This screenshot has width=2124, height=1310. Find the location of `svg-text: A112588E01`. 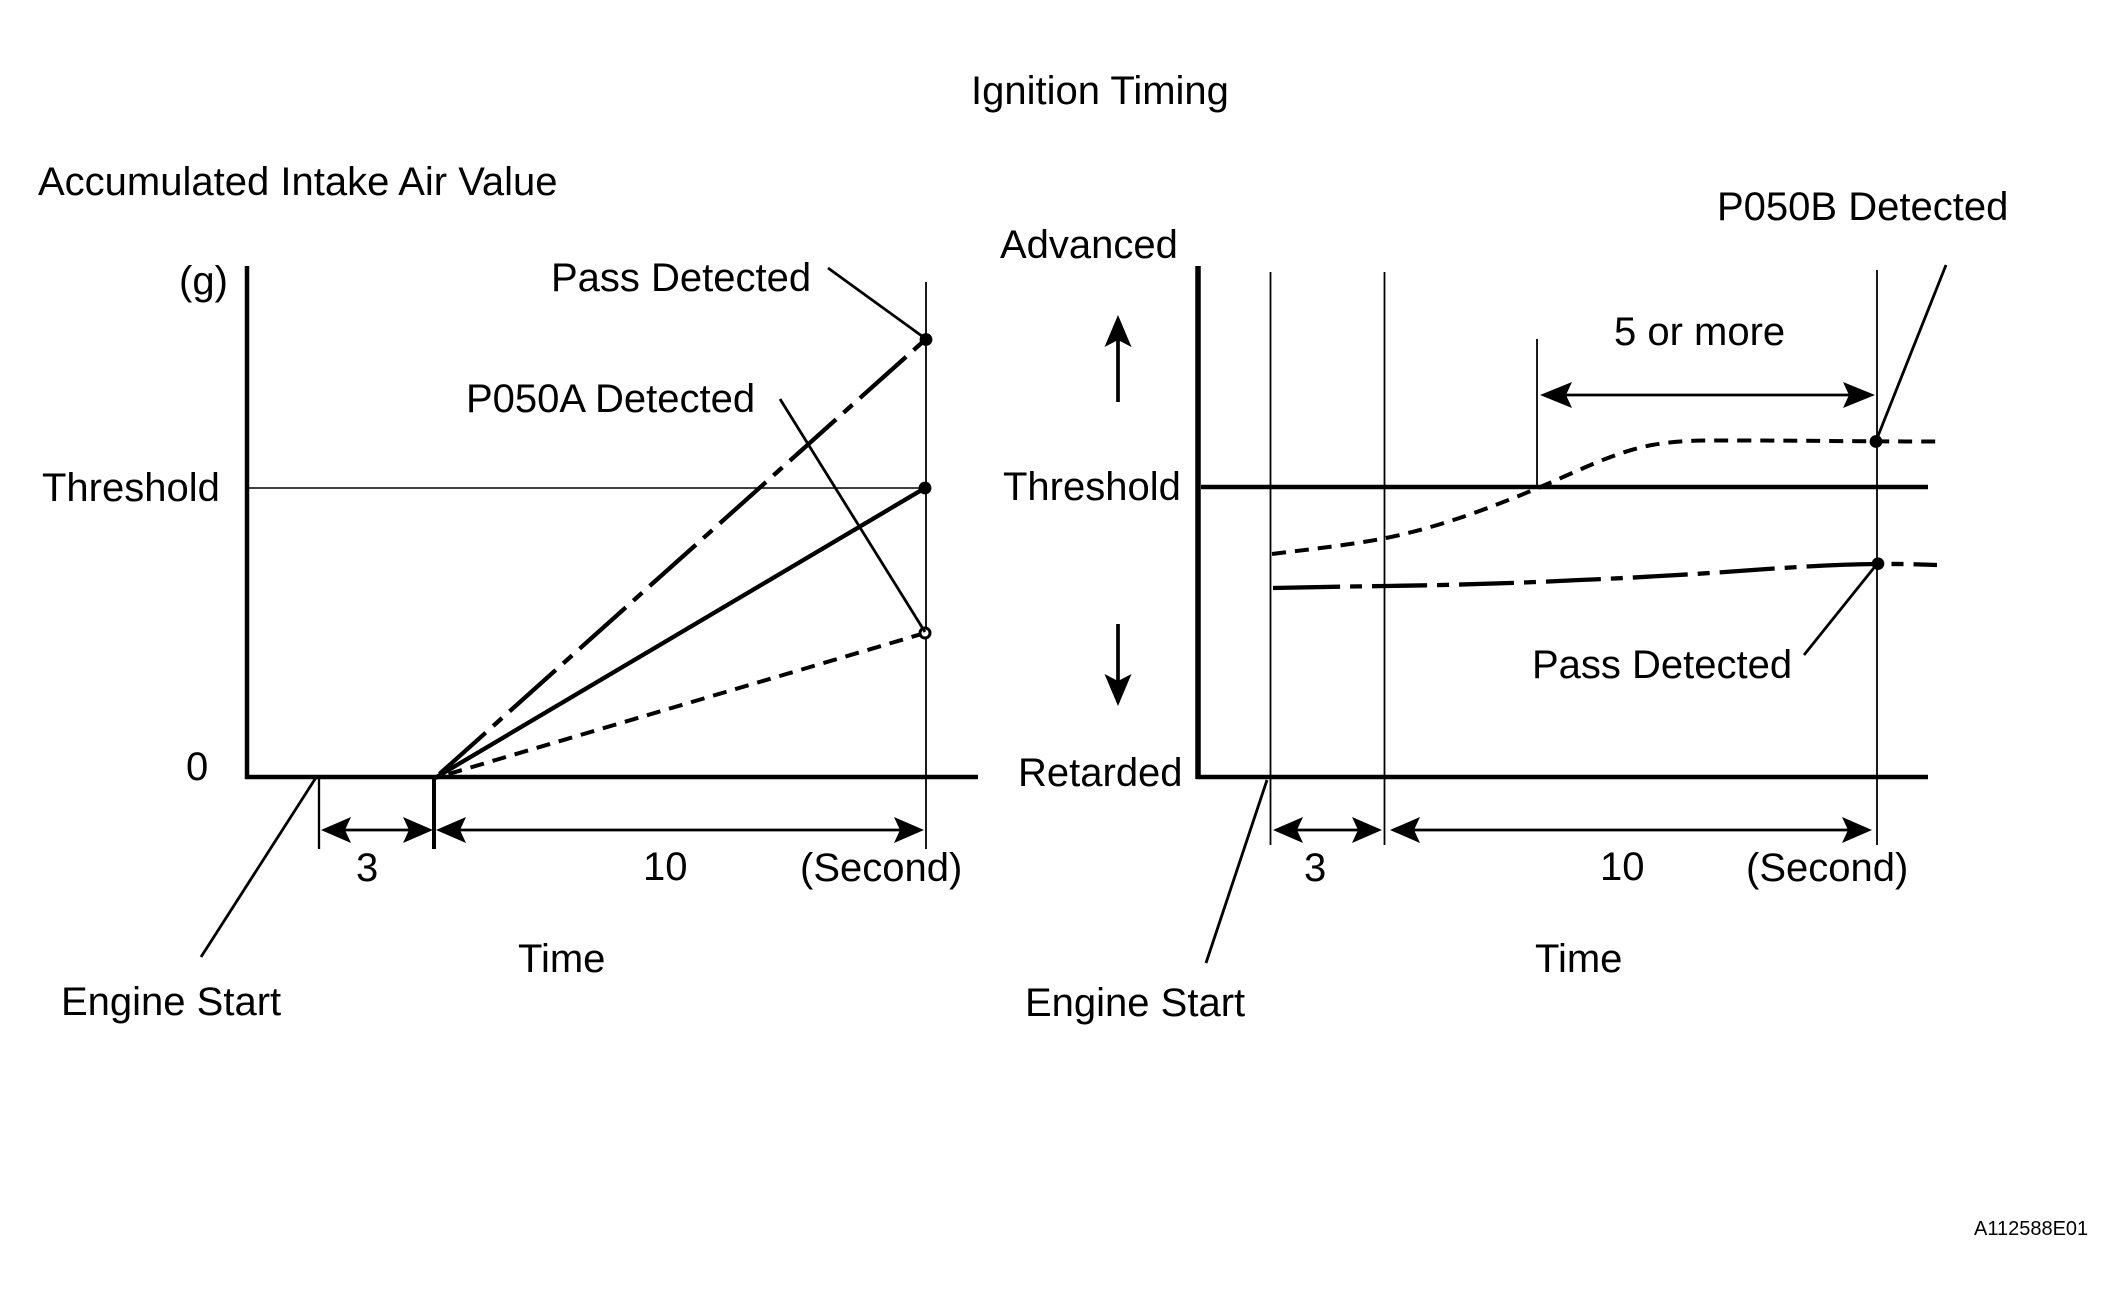

svg-text: A112588E01 is located at coordinates (2031, 1229).